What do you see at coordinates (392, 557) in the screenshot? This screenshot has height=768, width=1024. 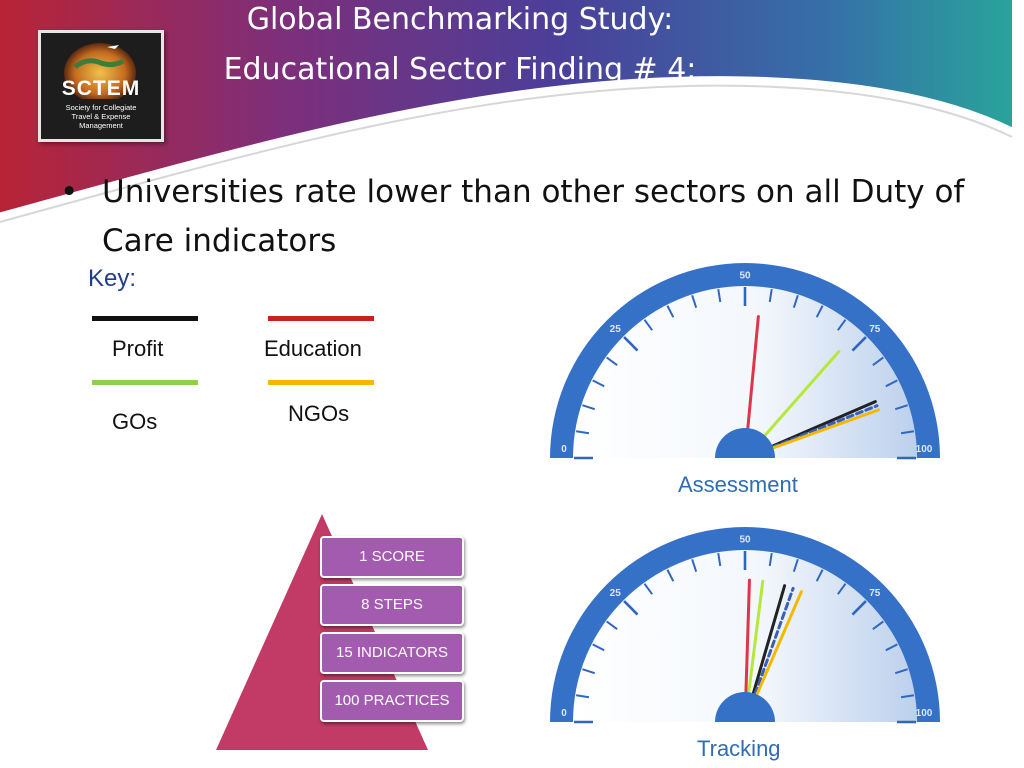 I see `step-score: 1 SCORE` at bounding box center [392, 557].